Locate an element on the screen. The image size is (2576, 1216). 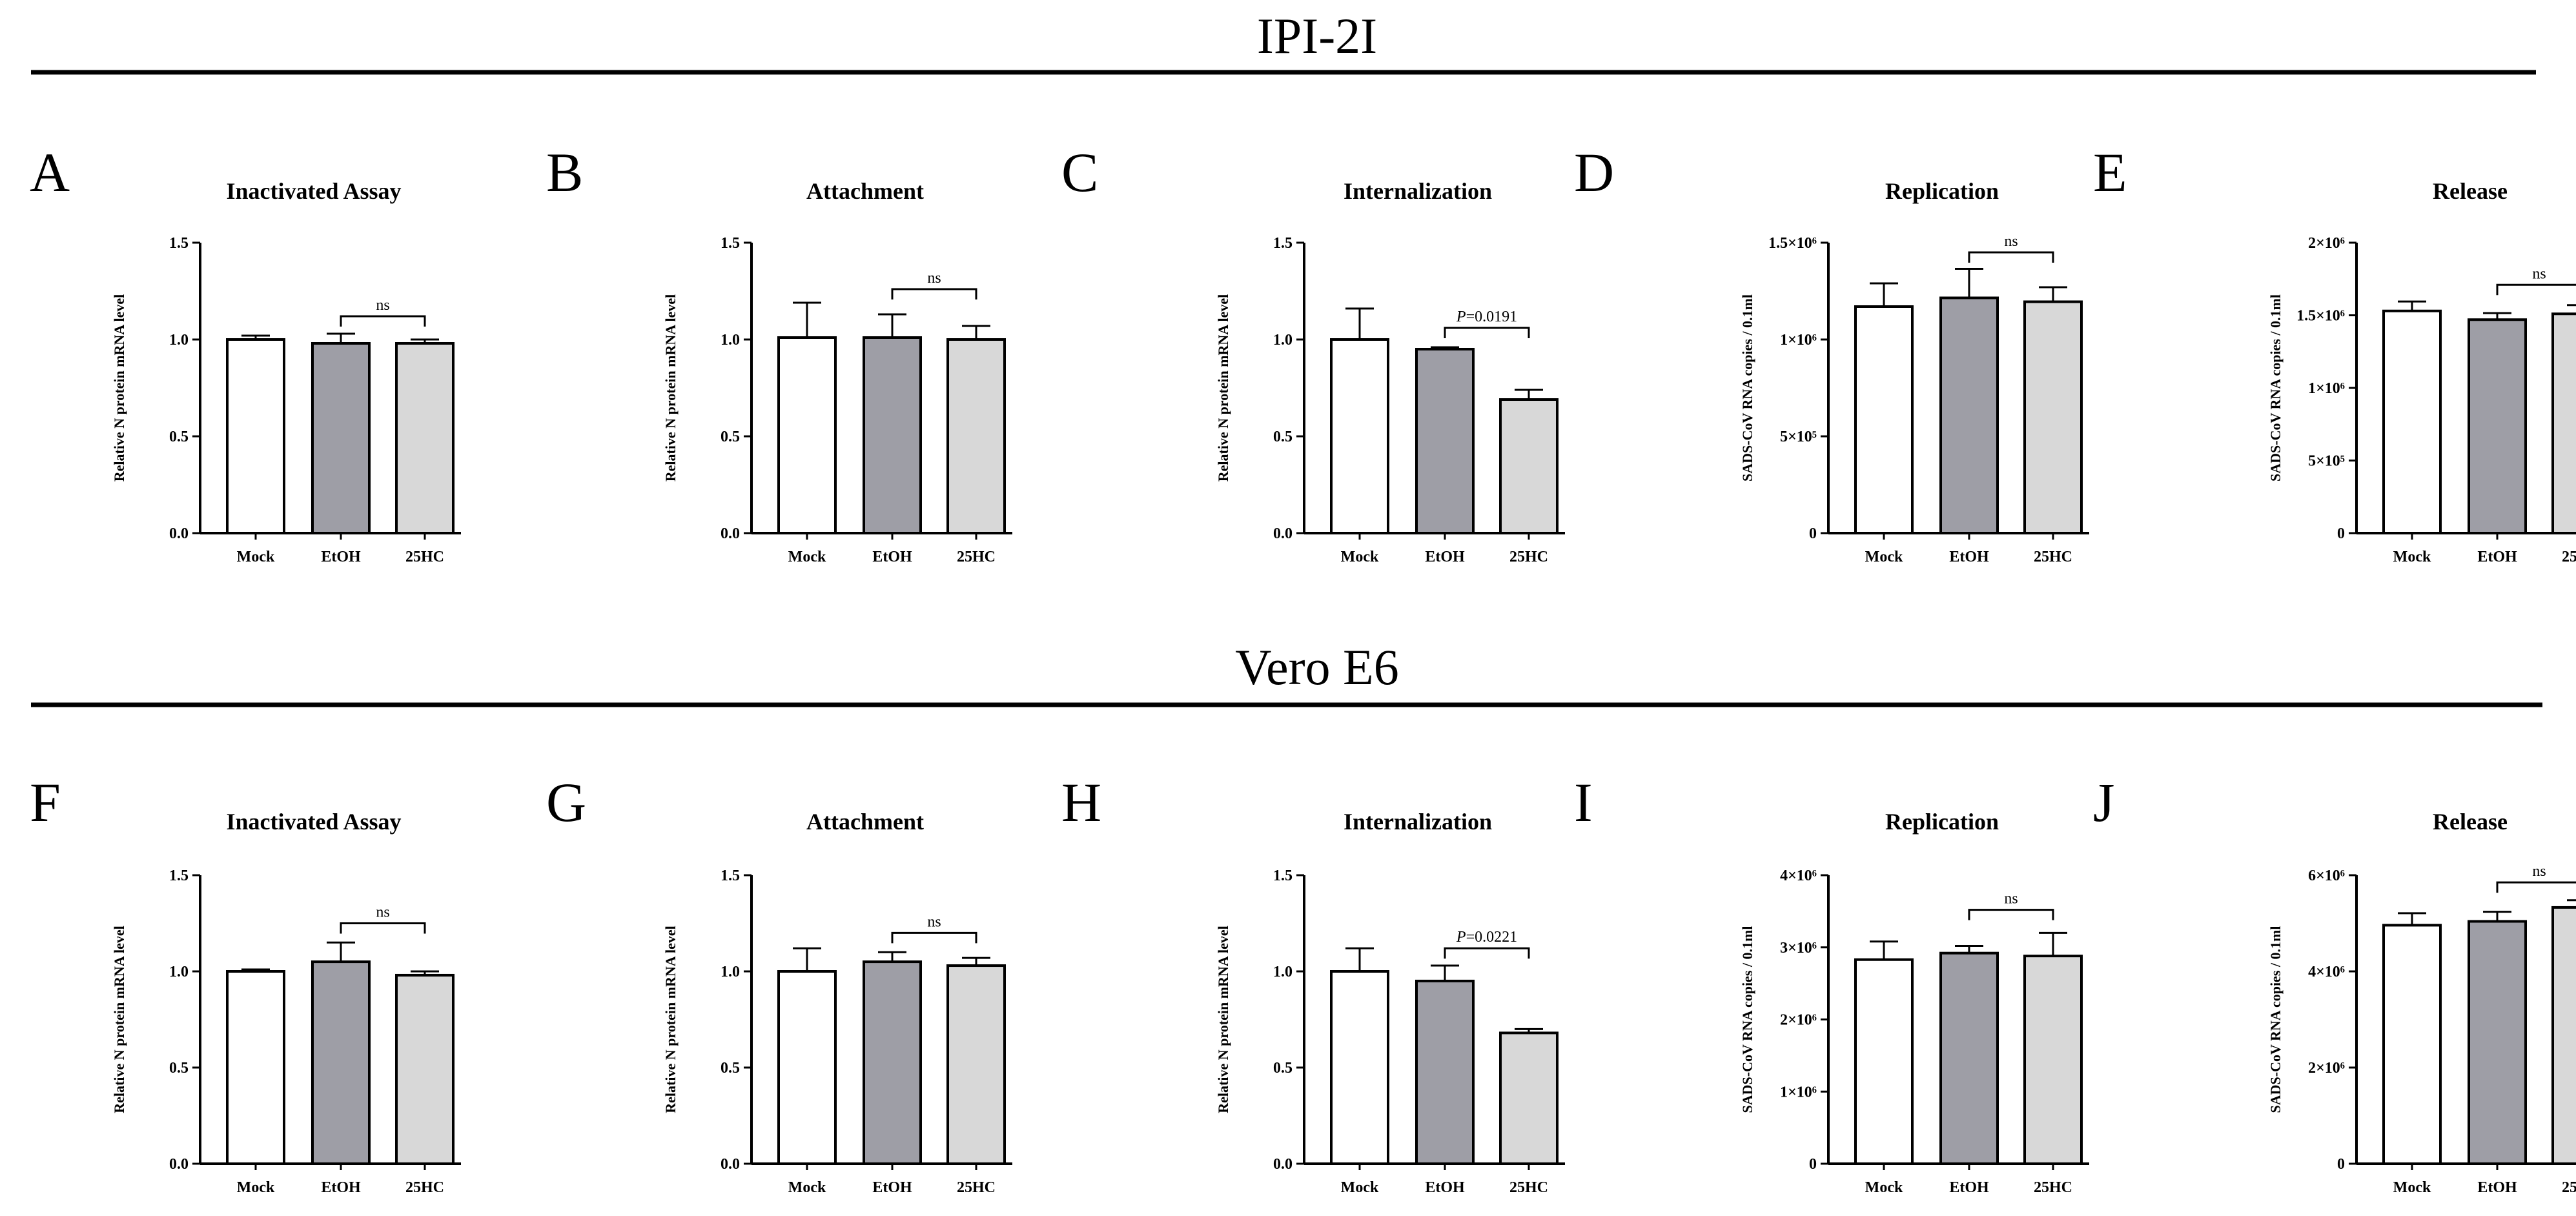
panel-letter: F is located at coordinates (46, 802).